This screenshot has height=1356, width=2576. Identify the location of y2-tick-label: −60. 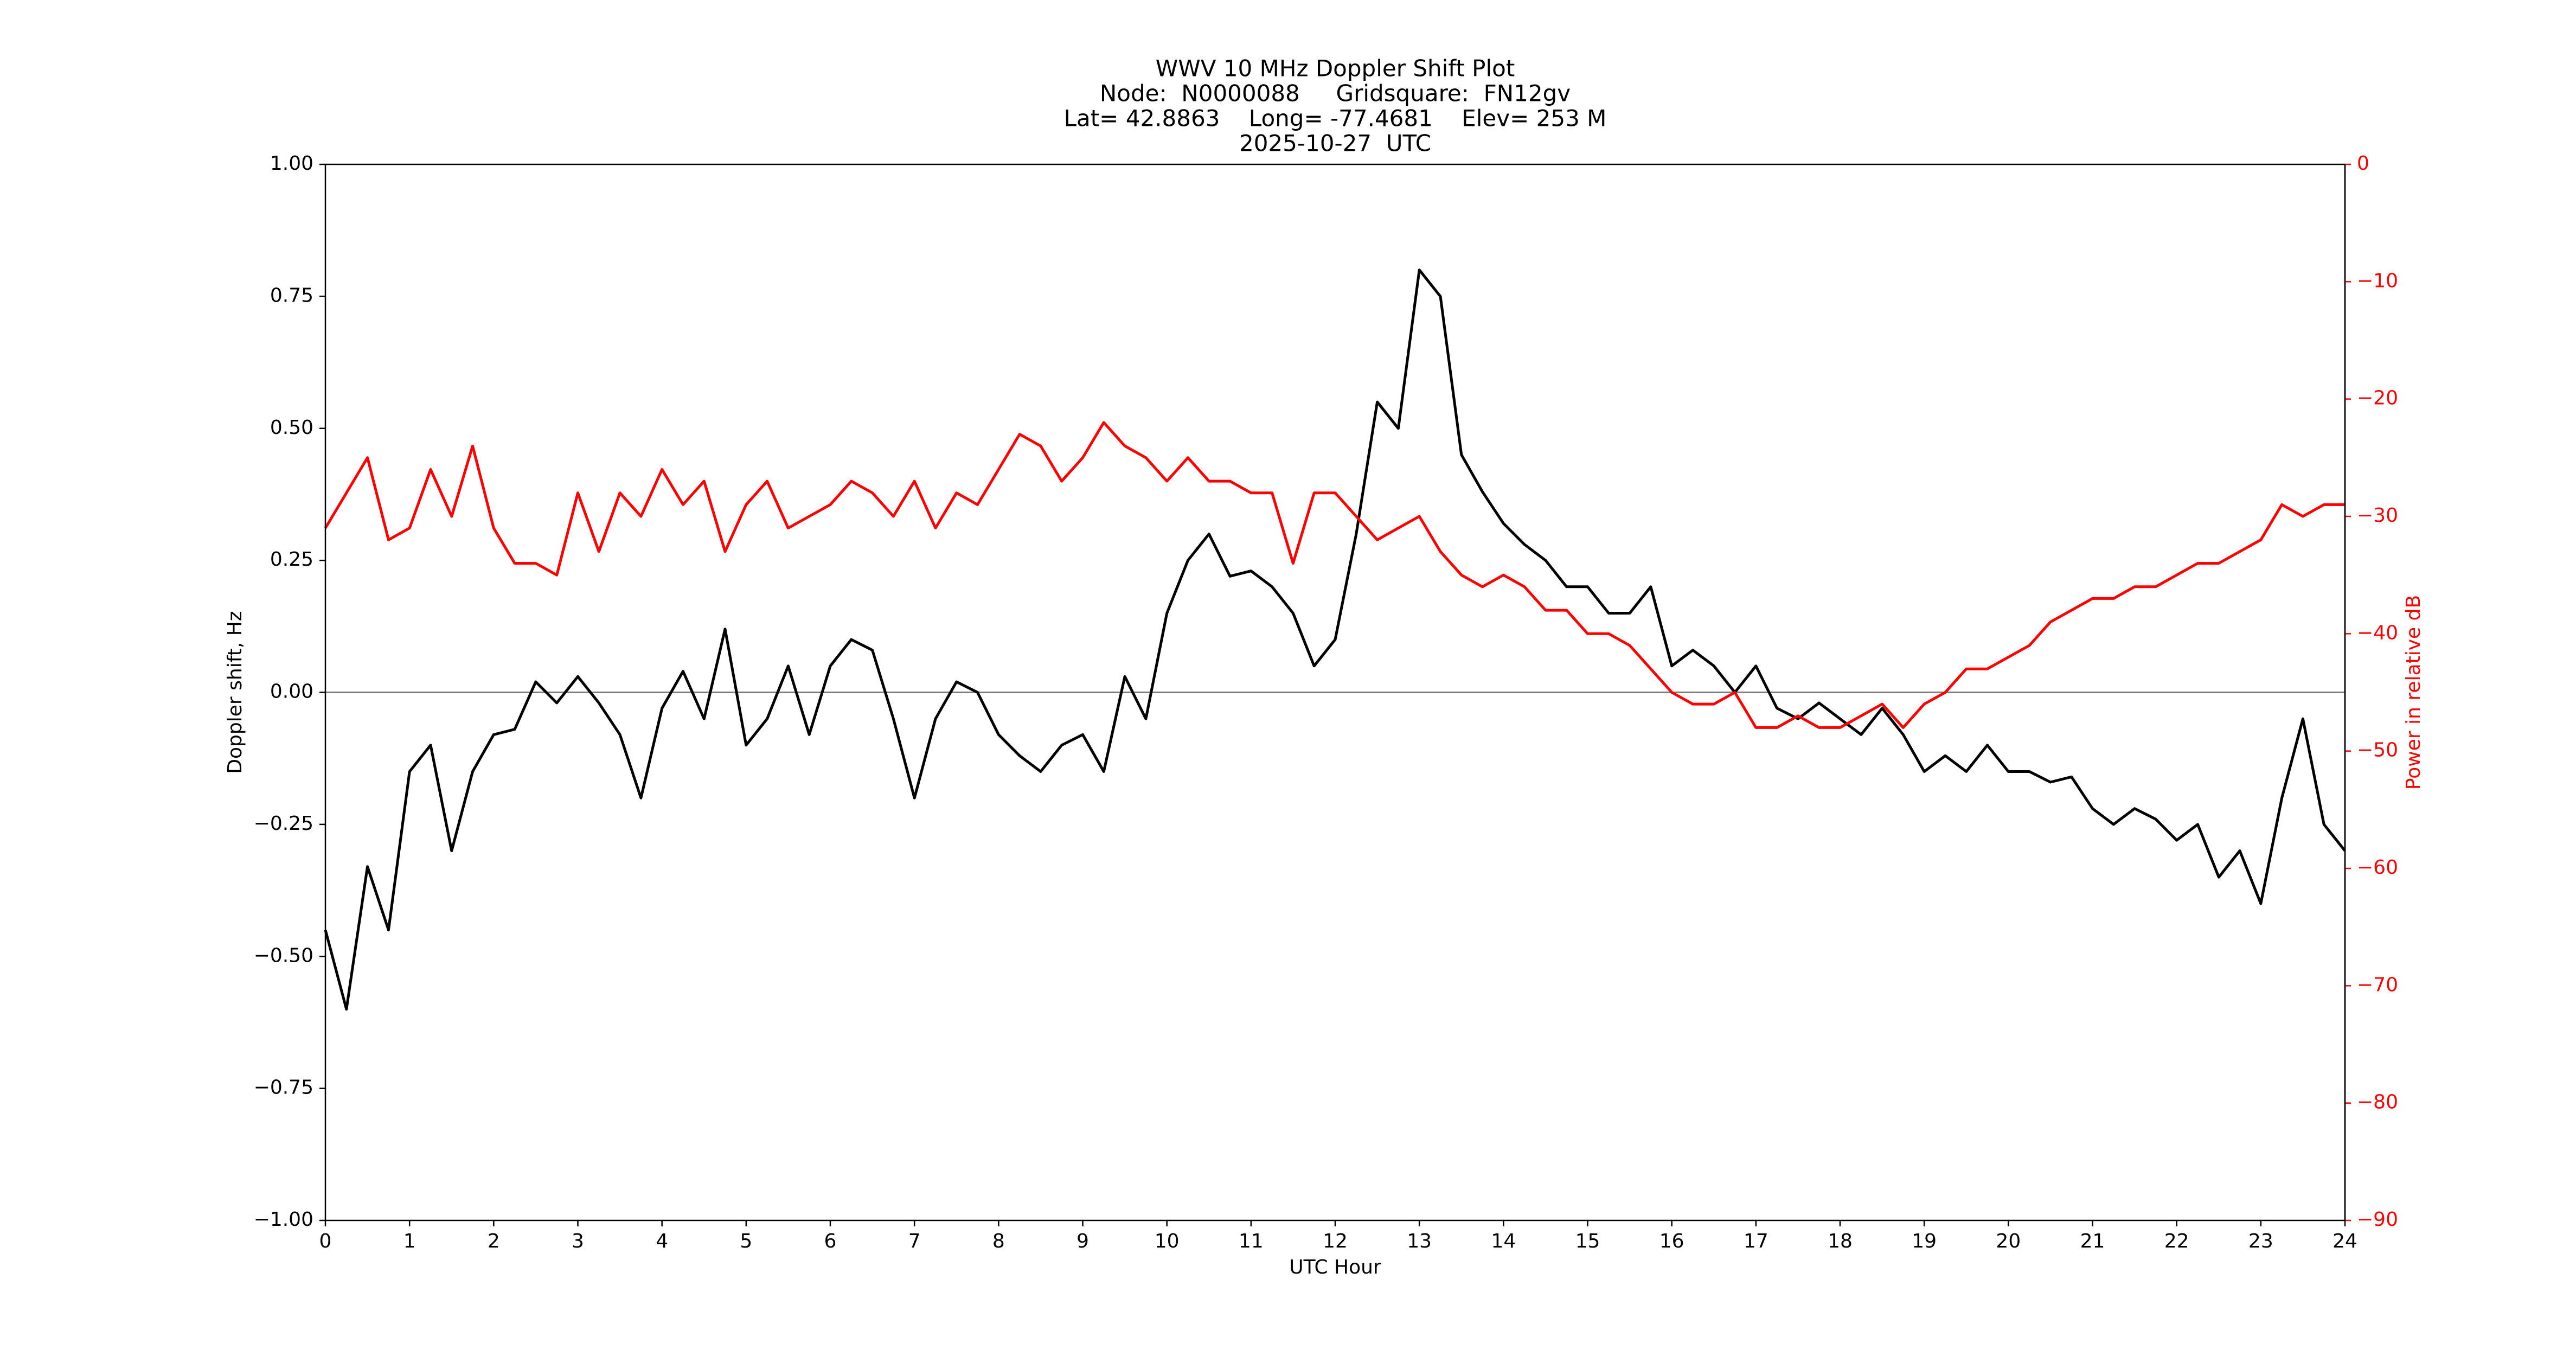
(2377, 867).